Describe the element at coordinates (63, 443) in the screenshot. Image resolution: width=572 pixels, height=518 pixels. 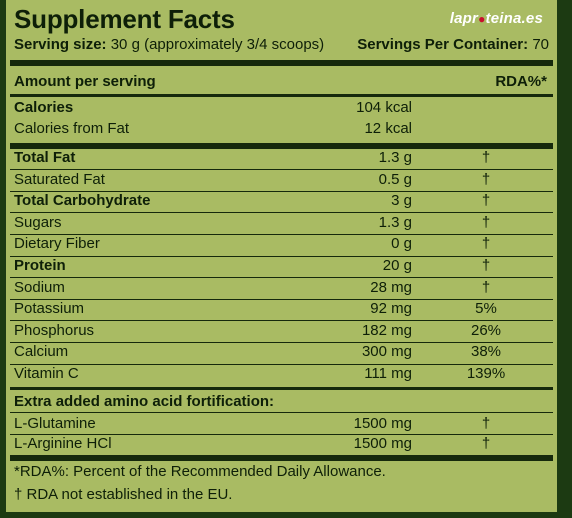
I see `amino-name: L-Arginine HCl` at that location.